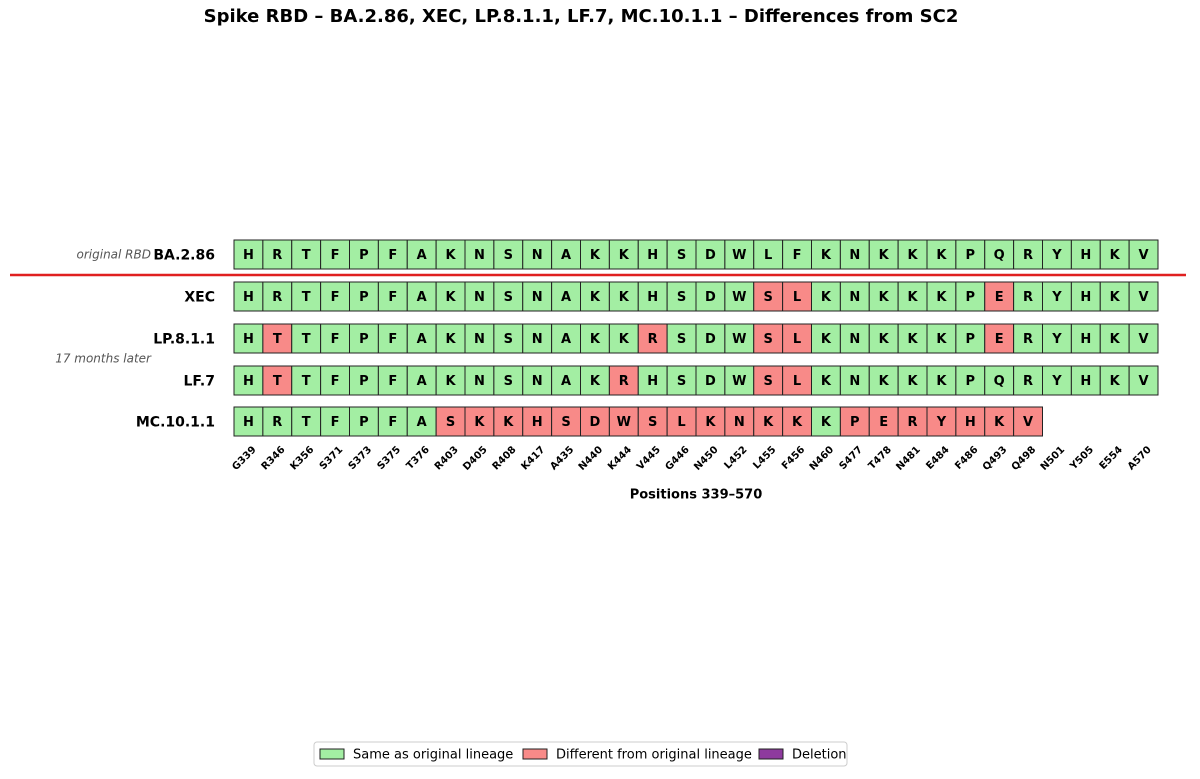  I want to click on position-label: N501, so click(1053, 458).